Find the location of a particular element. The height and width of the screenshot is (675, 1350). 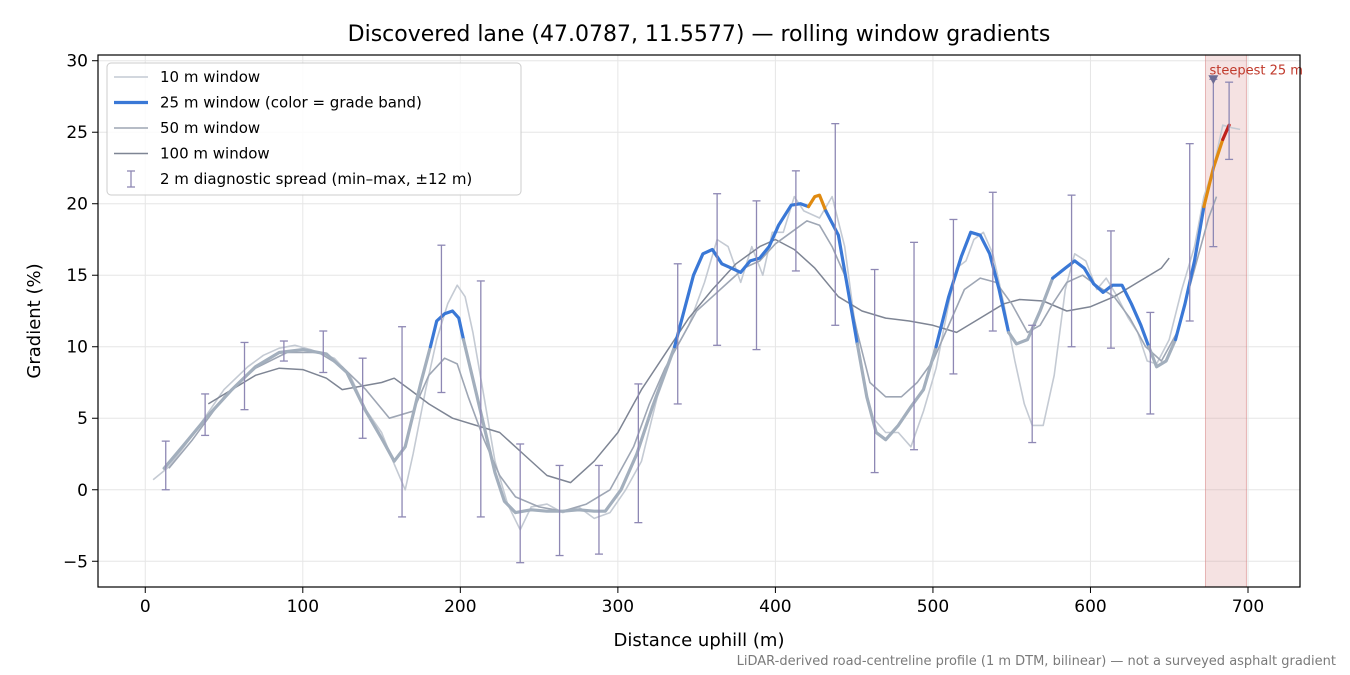

y-tick-label: 15 is located at coordinates (77, 276).